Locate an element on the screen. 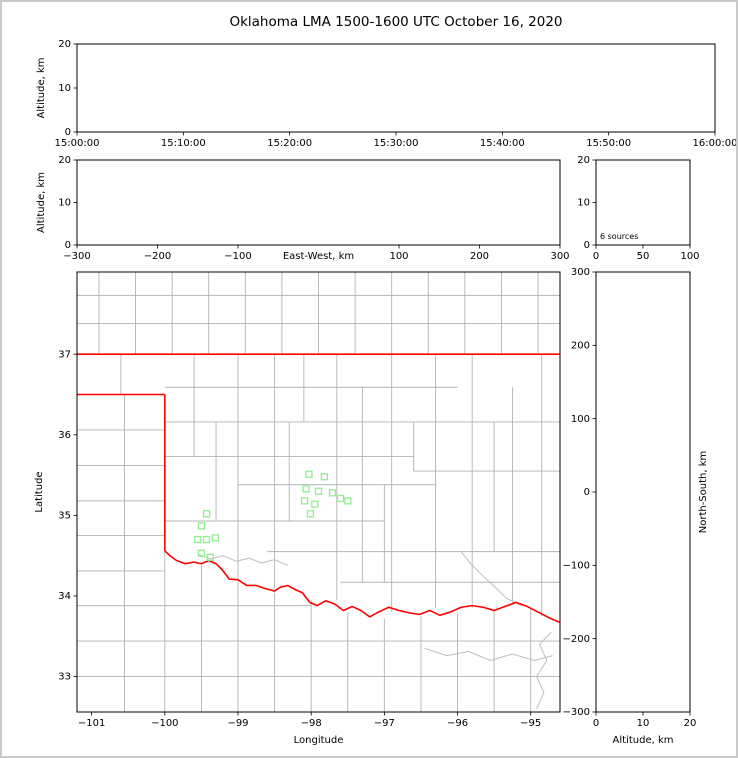 The image size is (738, 758). tick-label: −95 is located at coordinates (530, 723).